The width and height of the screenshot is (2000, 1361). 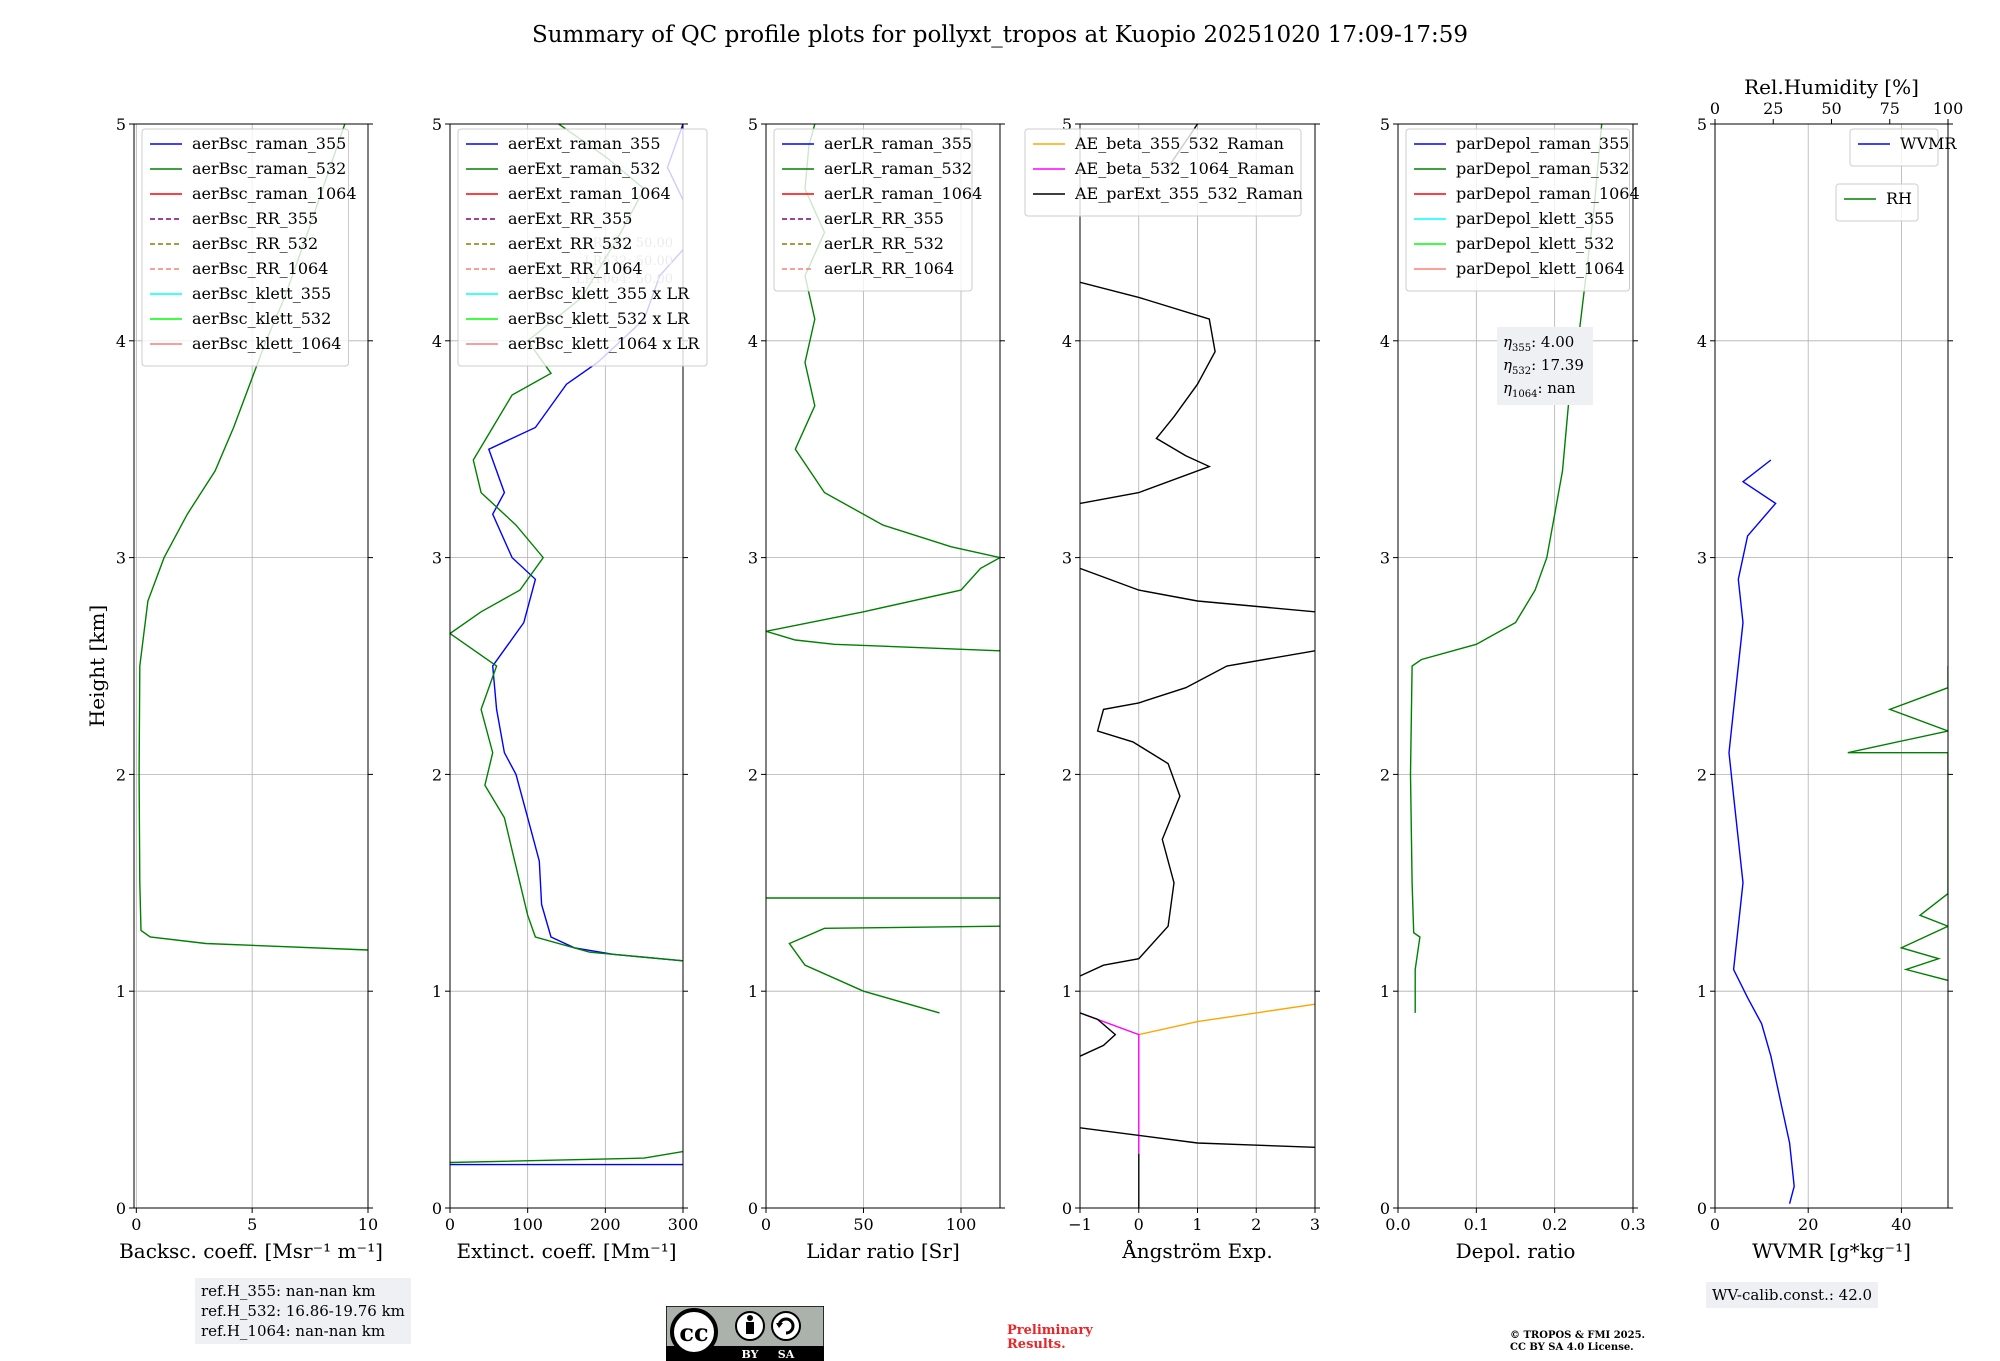 I want to click on x-tick-label: 0.3, so click(x=1632, y=1224).